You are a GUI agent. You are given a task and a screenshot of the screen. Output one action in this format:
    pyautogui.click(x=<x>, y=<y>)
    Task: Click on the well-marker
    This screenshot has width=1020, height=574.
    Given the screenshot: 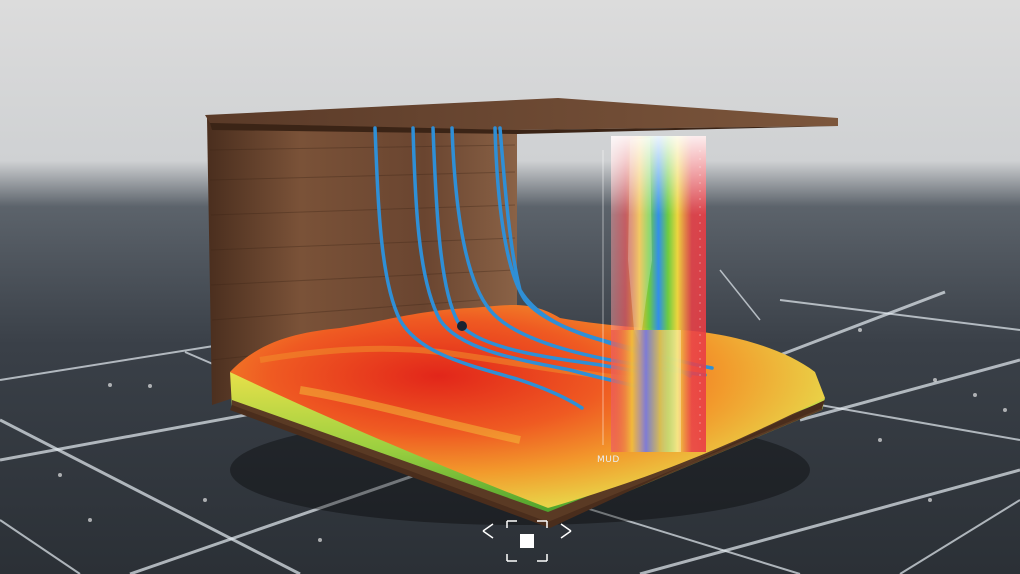 What is the action you would take?
    pyautogui.click(x=462, y=326)
    